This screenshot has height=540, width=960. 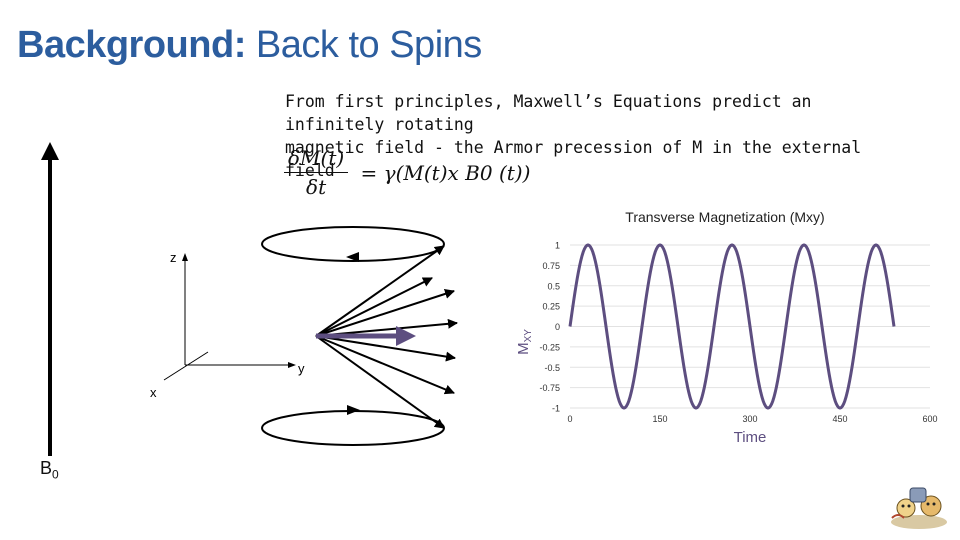 I want to click on y-axis-label: MXY, so click(x=524, y=342).